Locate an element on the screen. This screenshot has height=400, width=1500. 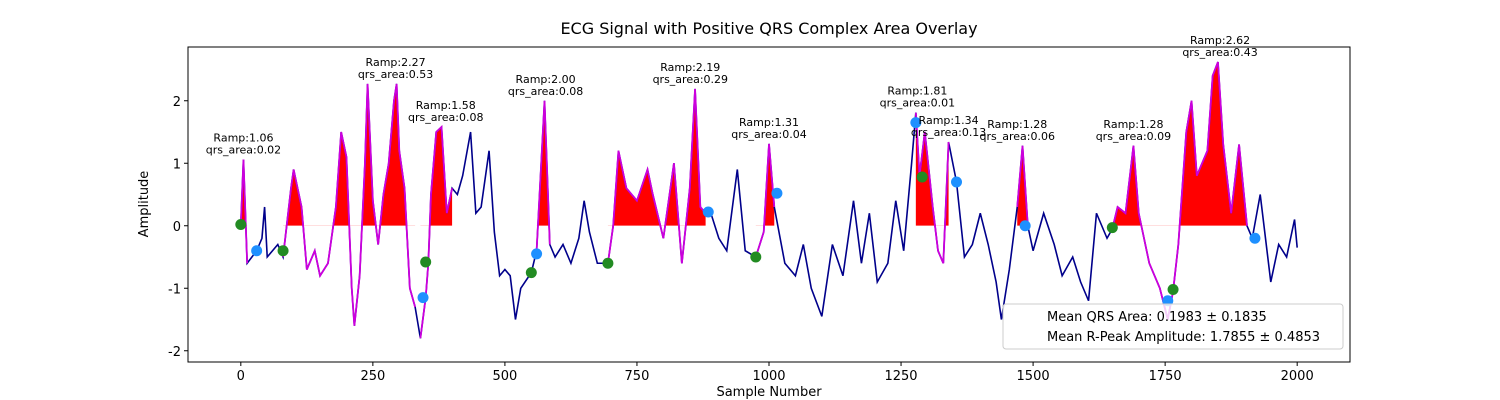
y-tick-label: 1 is located at coordinates (177, 164).